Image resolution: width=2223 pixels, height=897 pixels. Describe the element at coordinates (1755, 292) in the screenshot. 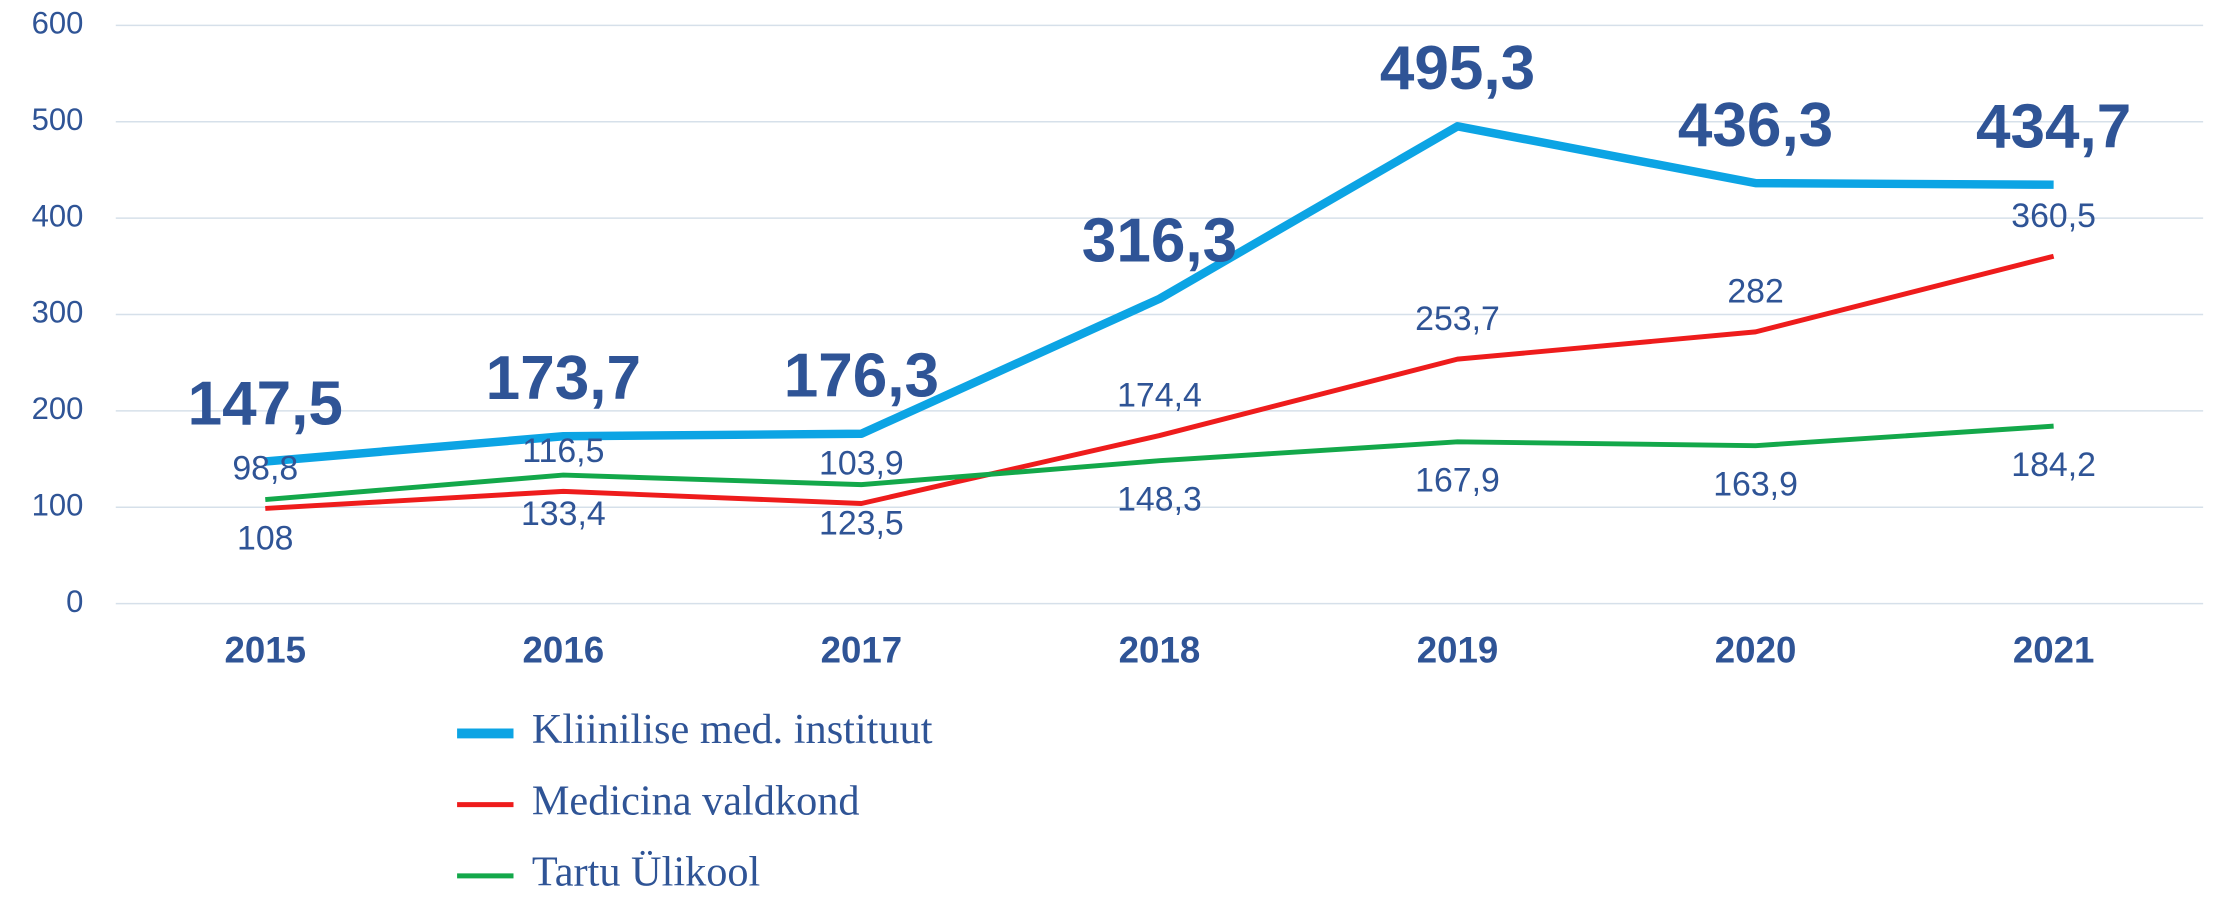

I see `data-label: 282` at that location.